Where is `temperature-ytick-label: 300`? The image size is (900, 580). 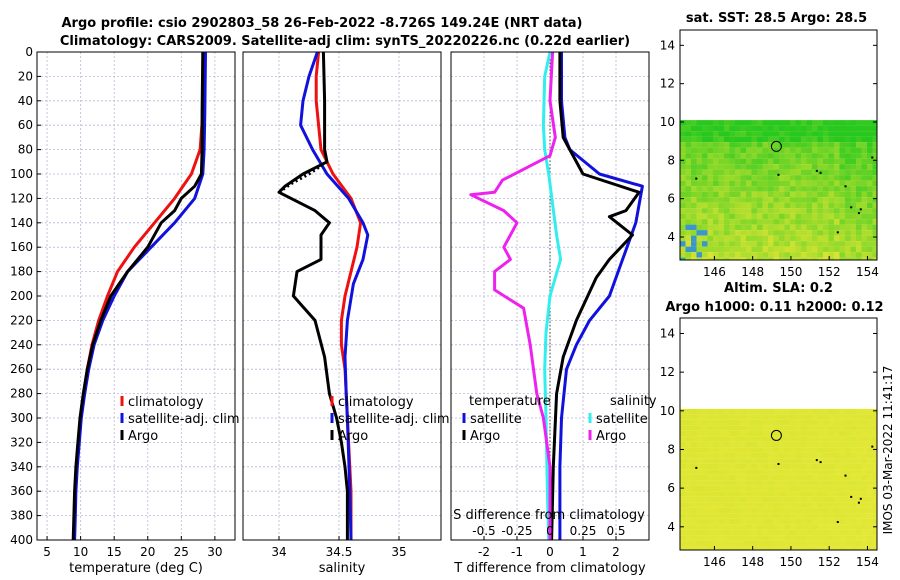
temperature-ytick-label: 300 is located at coordinates (21, 418).